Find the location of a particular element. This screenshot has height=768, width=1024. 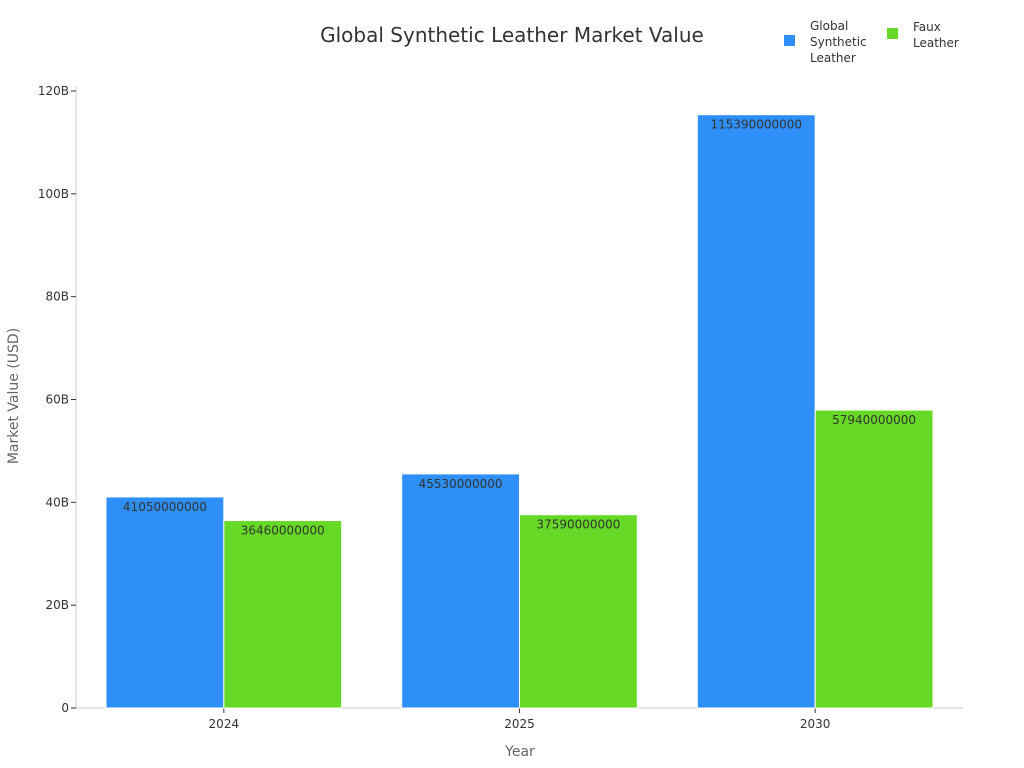

y-tick-label: 60B is located at coordinates (57, 400).